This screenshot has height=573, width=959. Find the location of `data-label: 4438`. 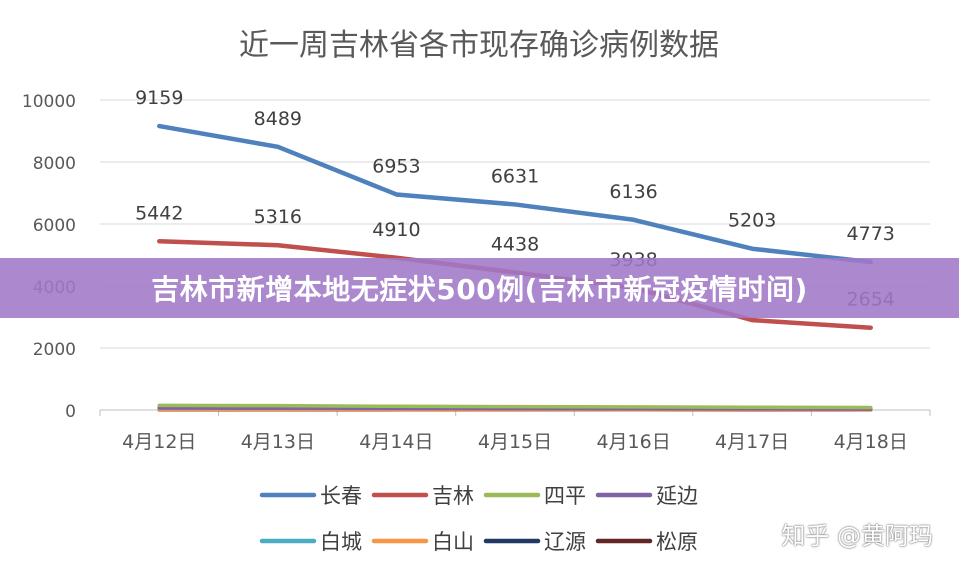

data-label: 4438 is located at coordinates (515, 244).